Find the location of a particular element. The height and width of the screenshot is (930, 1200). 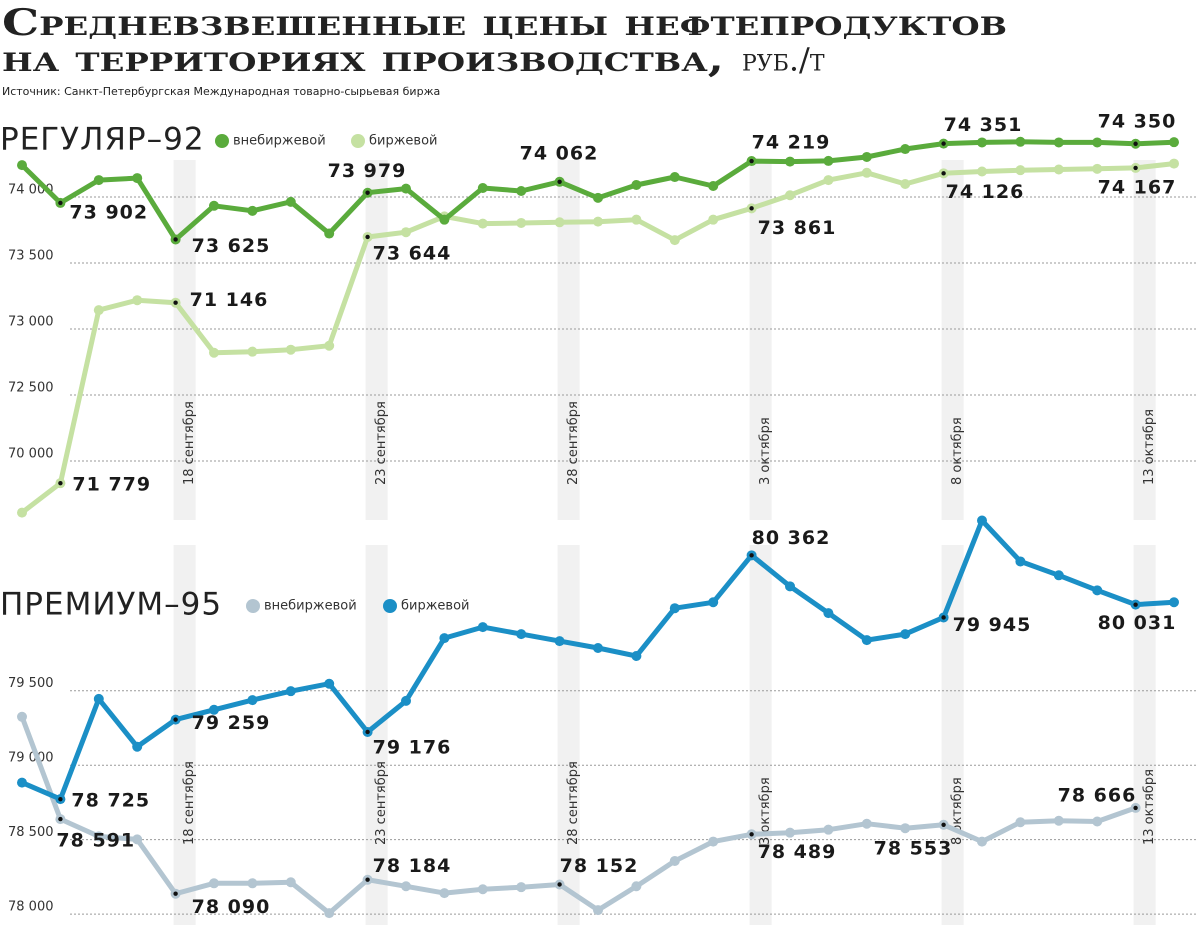

value-label: 74 219 is located at coordinates (791, 143).